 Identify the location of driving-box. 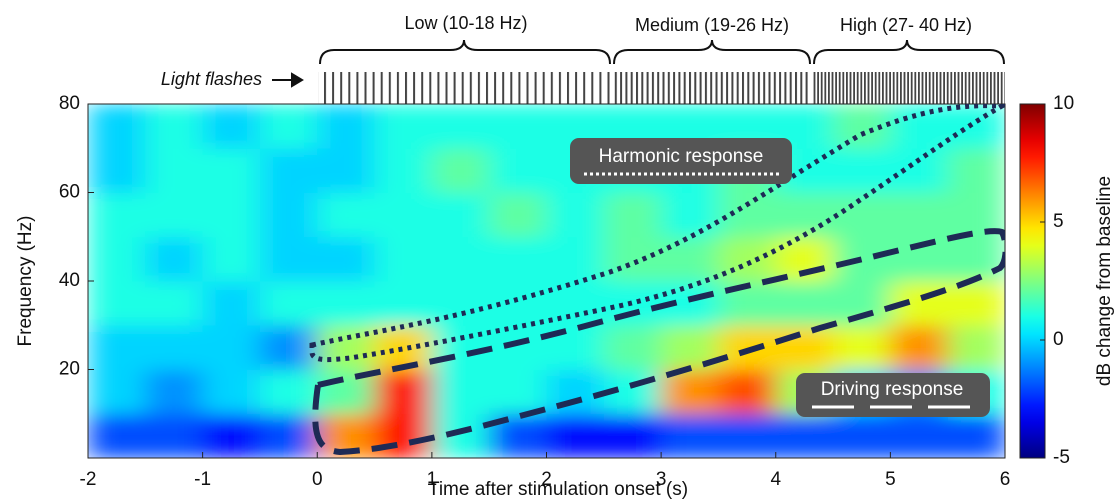
(893, 395).